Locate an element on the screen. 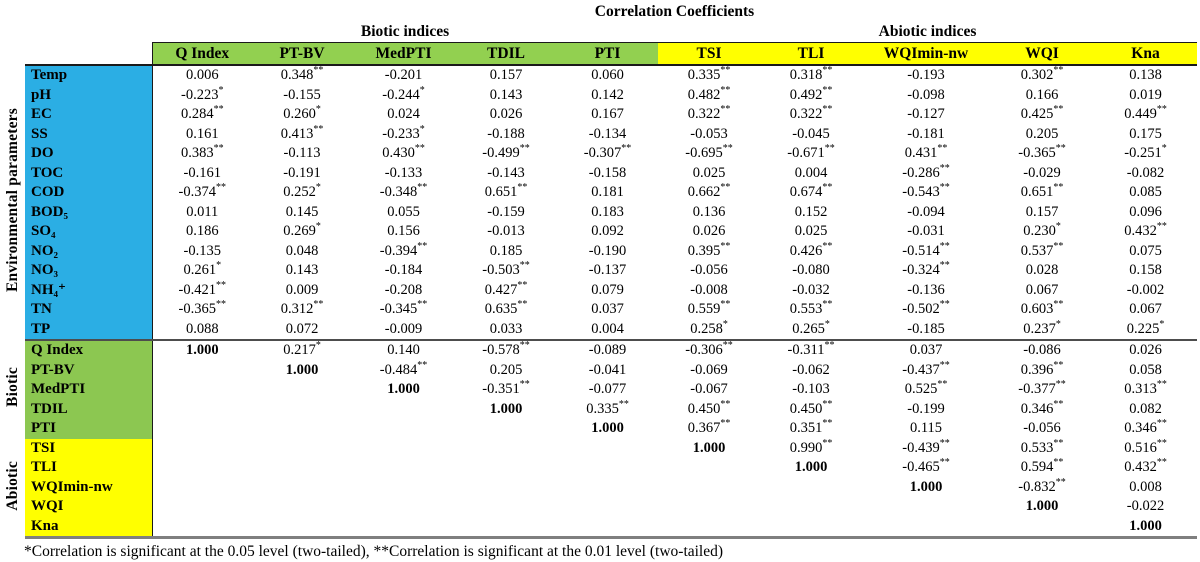 The height and width of the screenshot is (562, 1200). corr-cell-no-0: -0.135 is located at coordinates (202, 250).